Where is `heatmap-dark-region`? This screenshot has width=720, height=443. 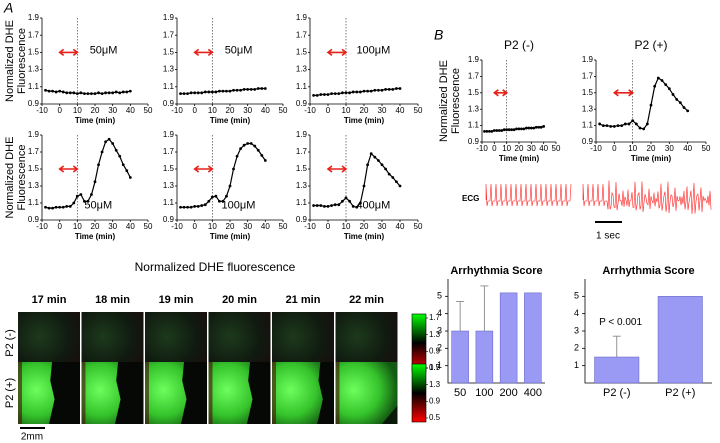 heatmap-dark-region is located at coordinates (193, 393).